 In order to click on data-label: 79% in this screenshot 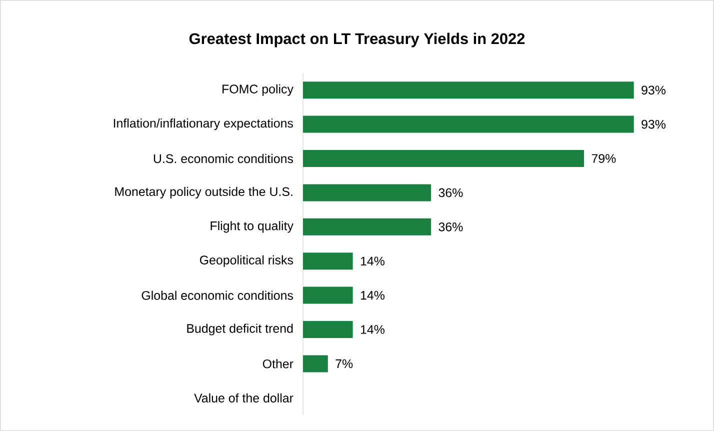, I will do `click(604, 158)`.